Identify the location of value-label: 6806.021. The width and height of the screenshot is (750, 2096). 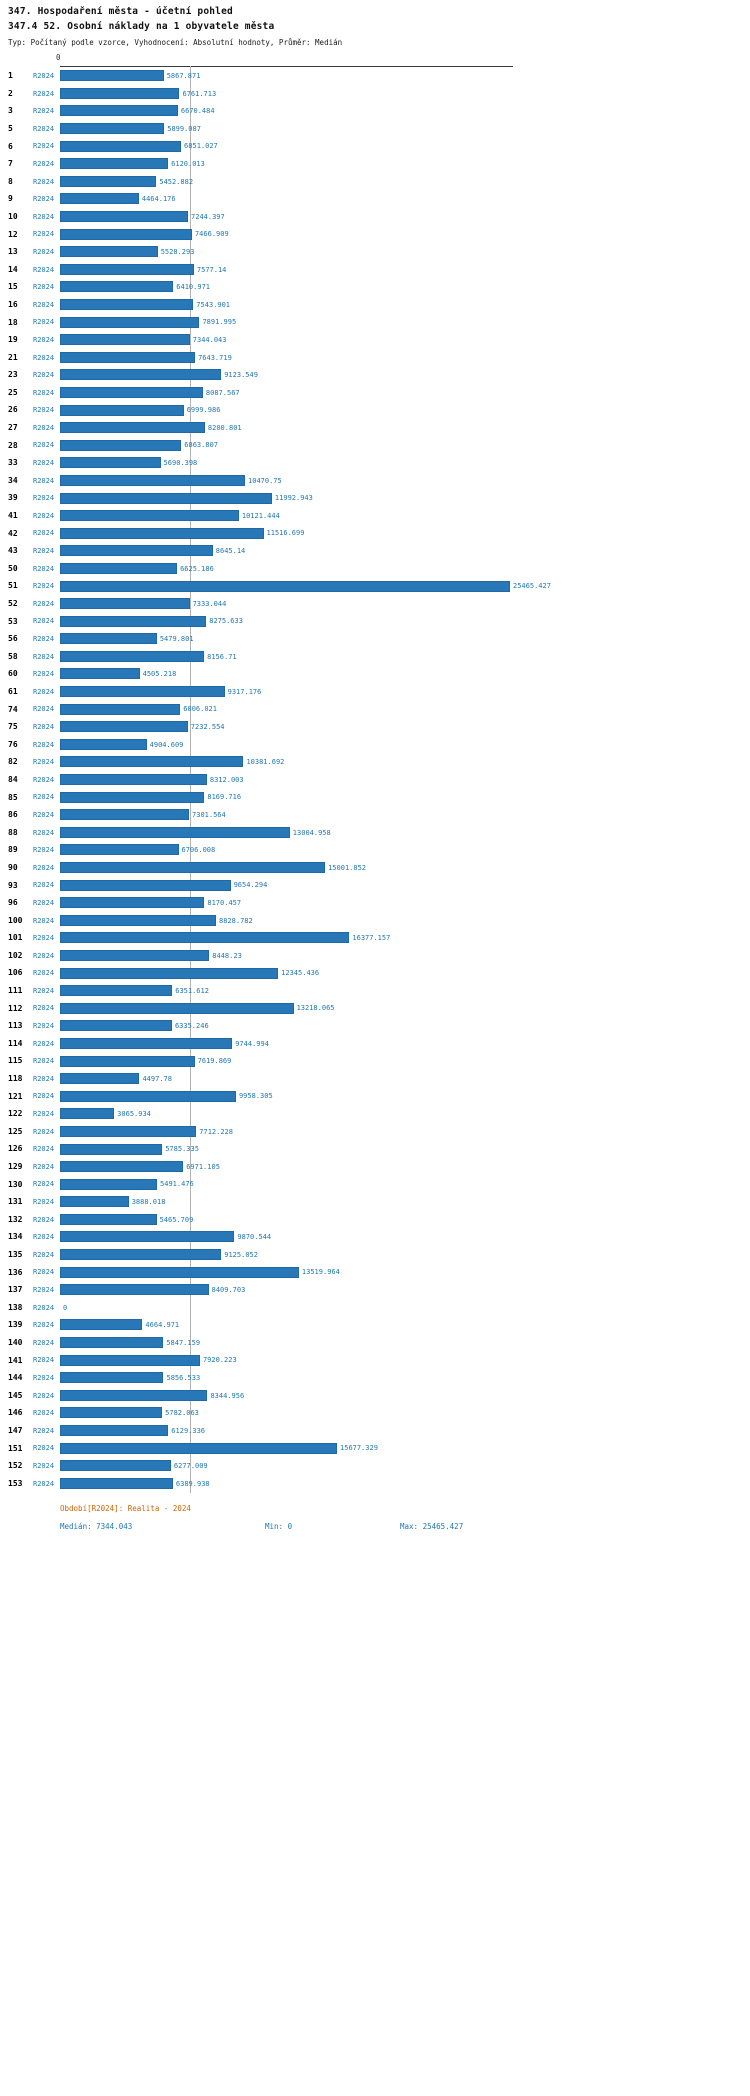
(200, 709).